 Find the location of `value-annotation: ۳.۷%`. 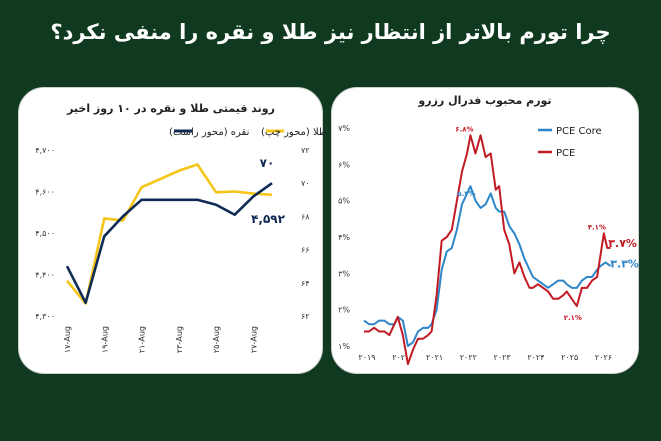

value-annotation: ۳.۷% is located at coordinates (622, 243).